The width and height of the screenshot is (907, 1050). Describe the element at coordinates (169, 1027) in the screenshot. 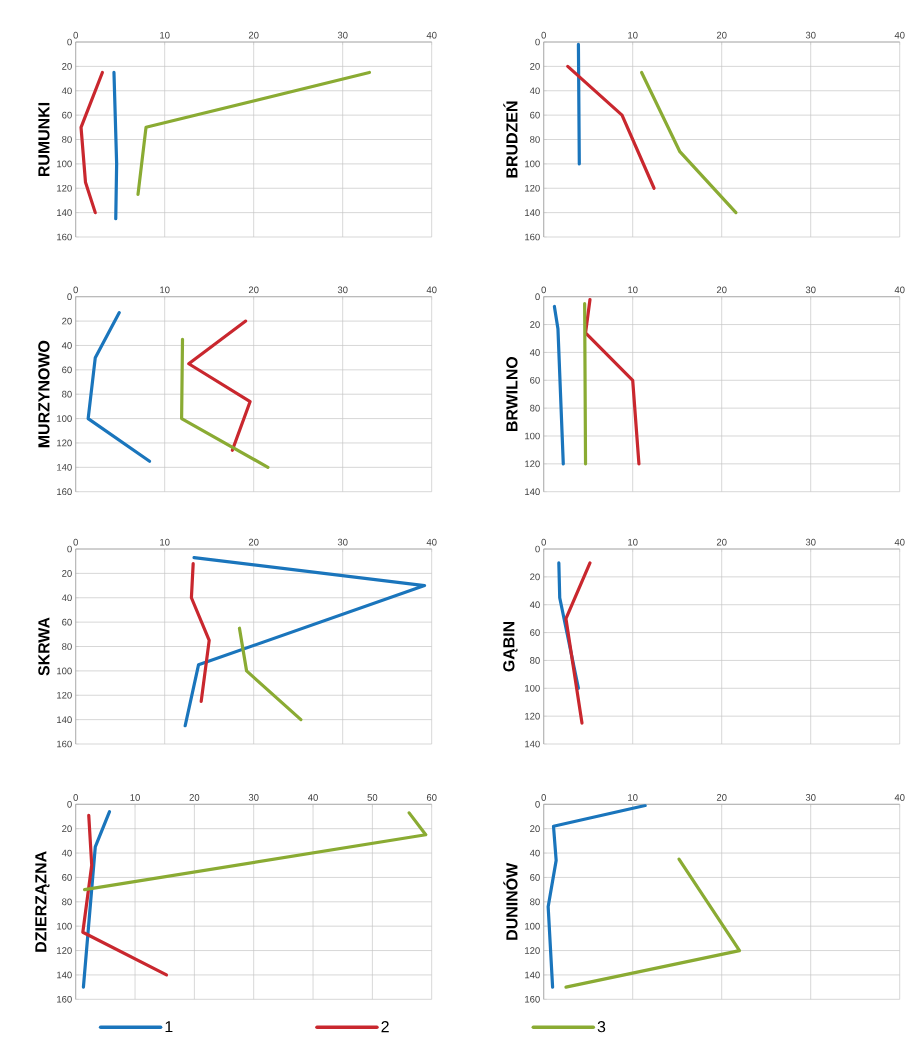

I see `legend-label: 1` at that location.